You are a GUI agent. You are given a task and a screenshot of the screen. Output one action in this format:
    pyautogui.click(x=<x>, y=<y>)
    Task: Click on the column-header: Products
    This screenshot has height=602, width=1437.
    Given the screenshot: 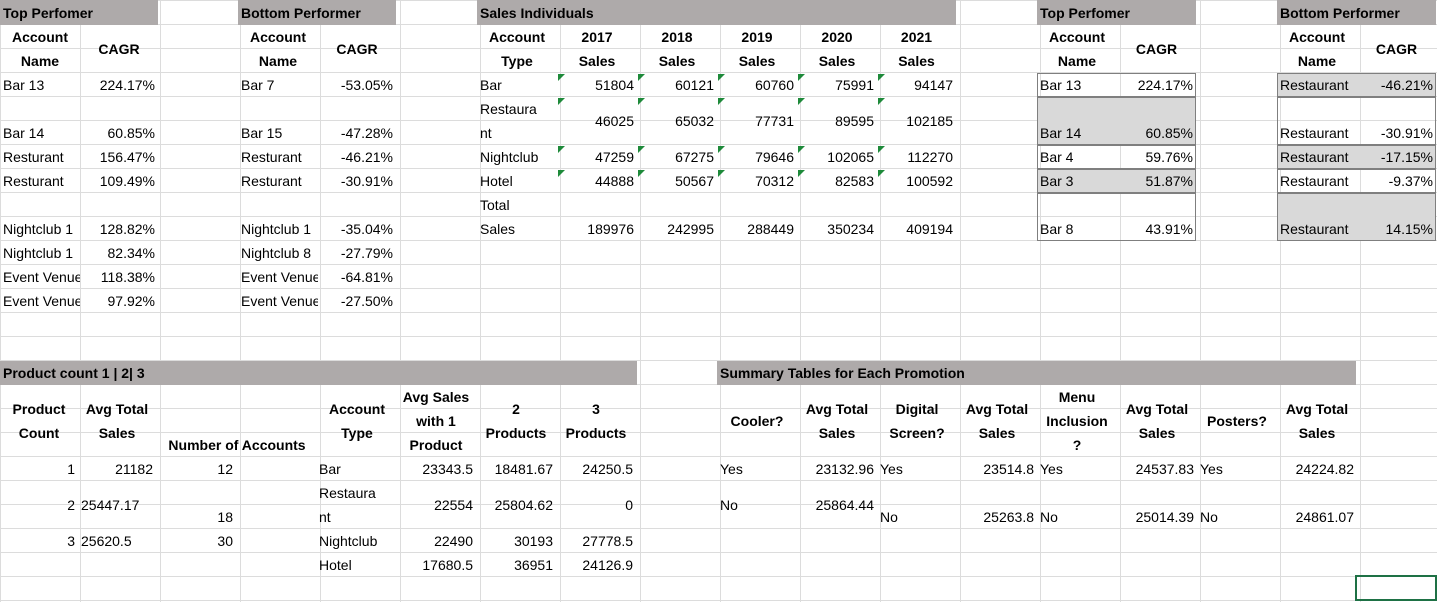 What is the action you would take?
    pyautogui.click(x=596, y=433)
    